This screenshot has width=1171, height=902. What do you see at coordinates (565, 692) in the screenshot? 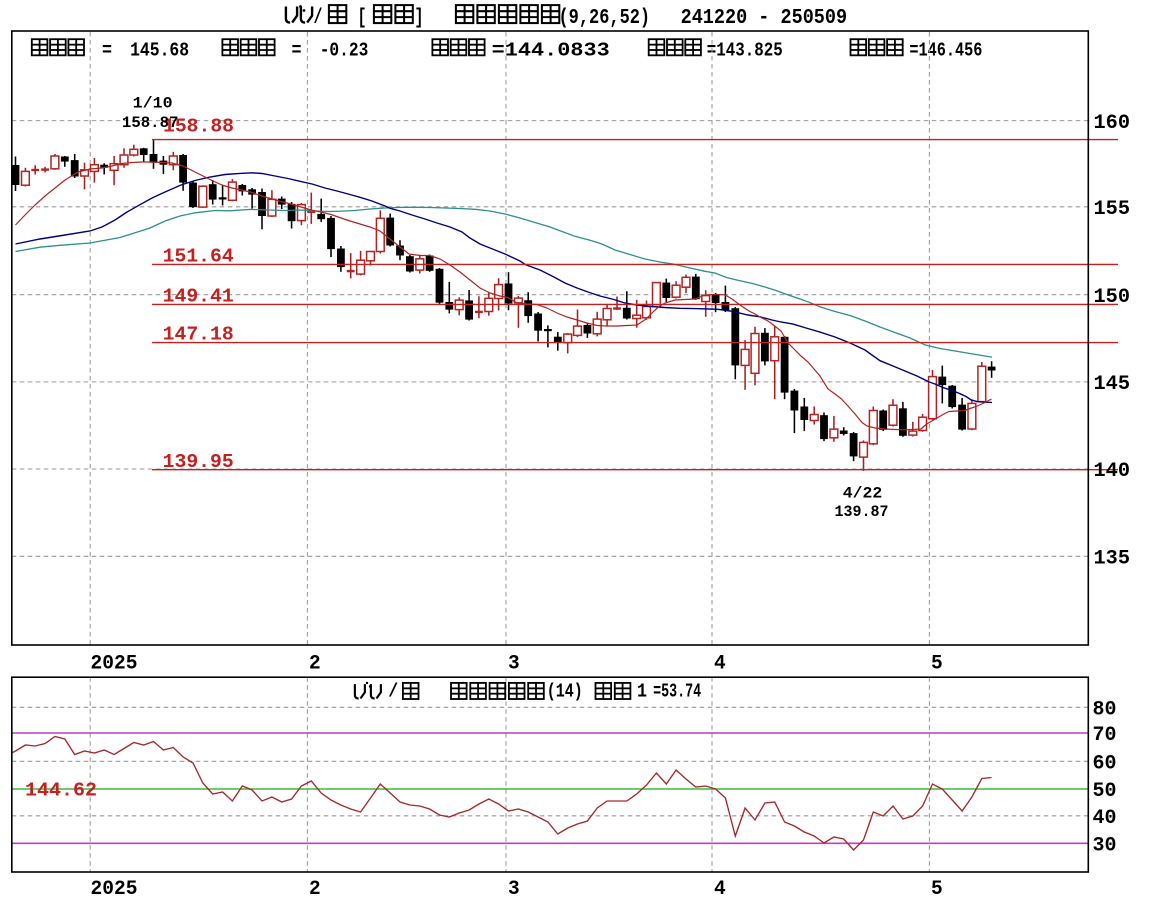
I see `svg-text: (14)` at bounding box center [565, 692].